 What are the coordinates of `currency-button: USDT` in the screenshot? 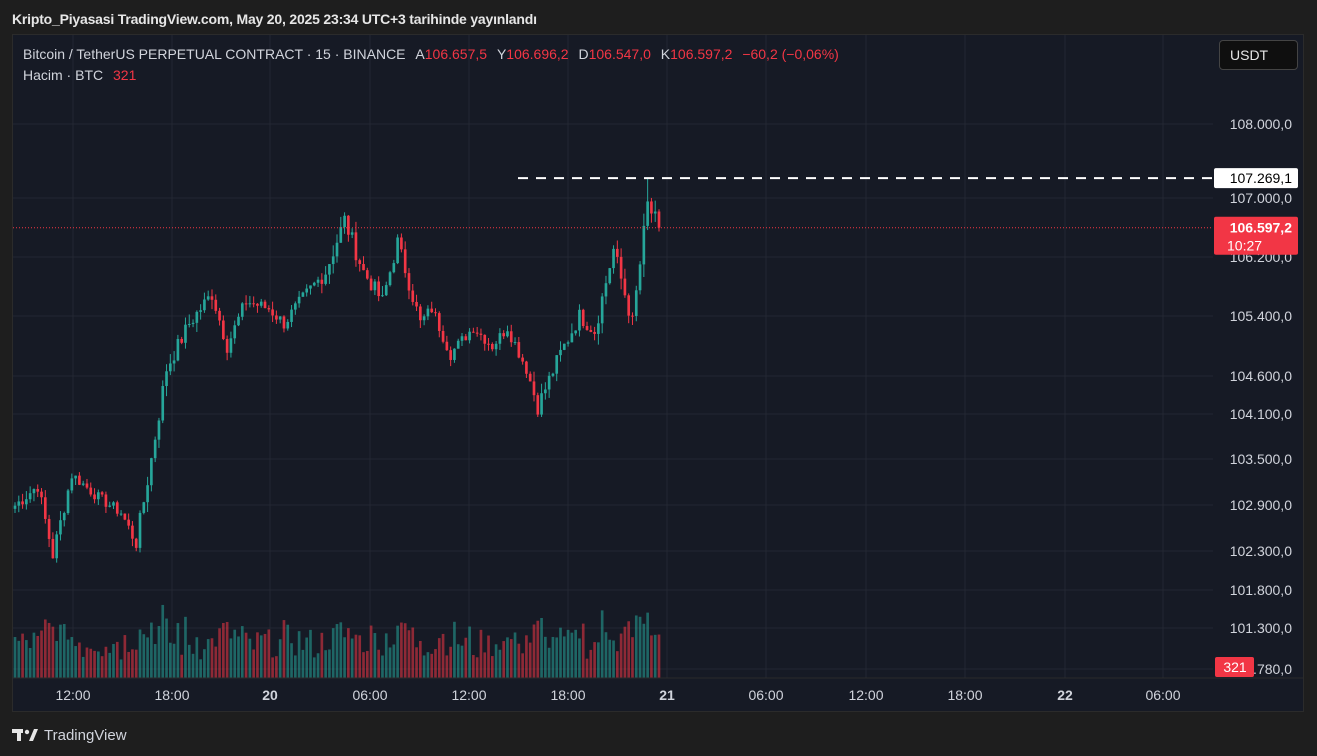 It's located at (1258, 55).